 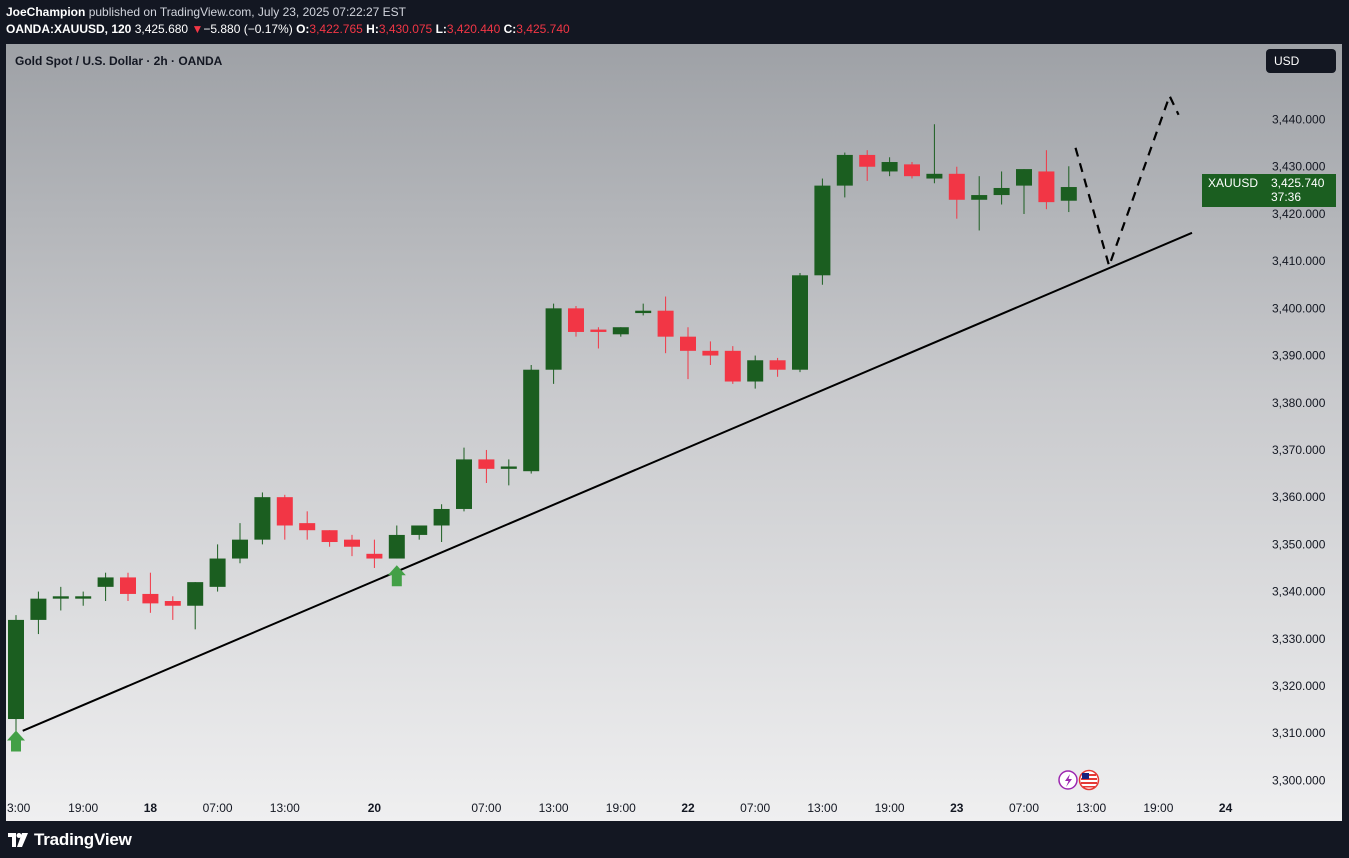 I want to click on x-axis-tick-label: 07:00, so click(x=755, y=808).